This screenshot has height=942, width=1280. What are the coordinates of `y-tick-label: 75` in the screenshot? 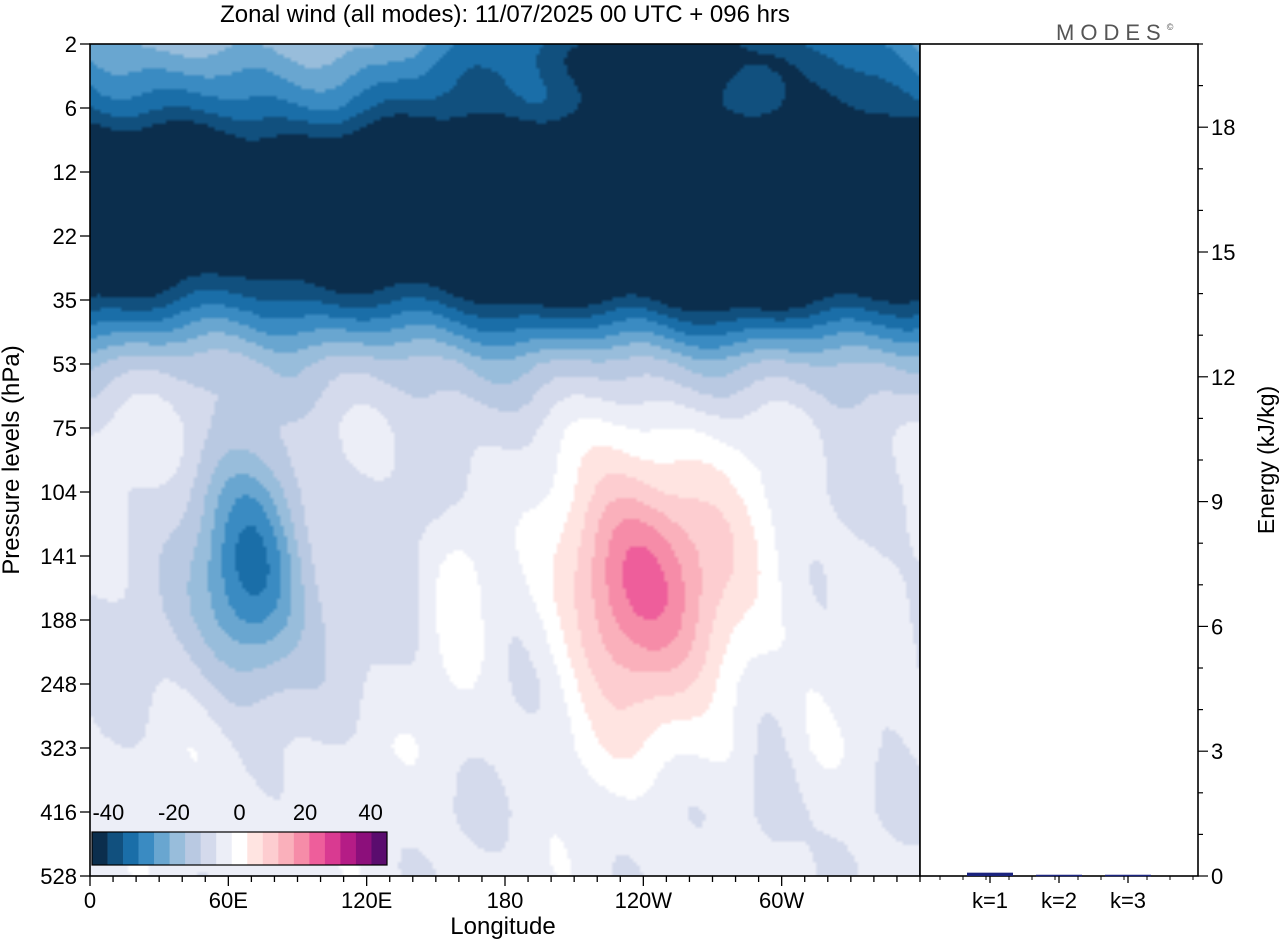 It's located at (65, 428).